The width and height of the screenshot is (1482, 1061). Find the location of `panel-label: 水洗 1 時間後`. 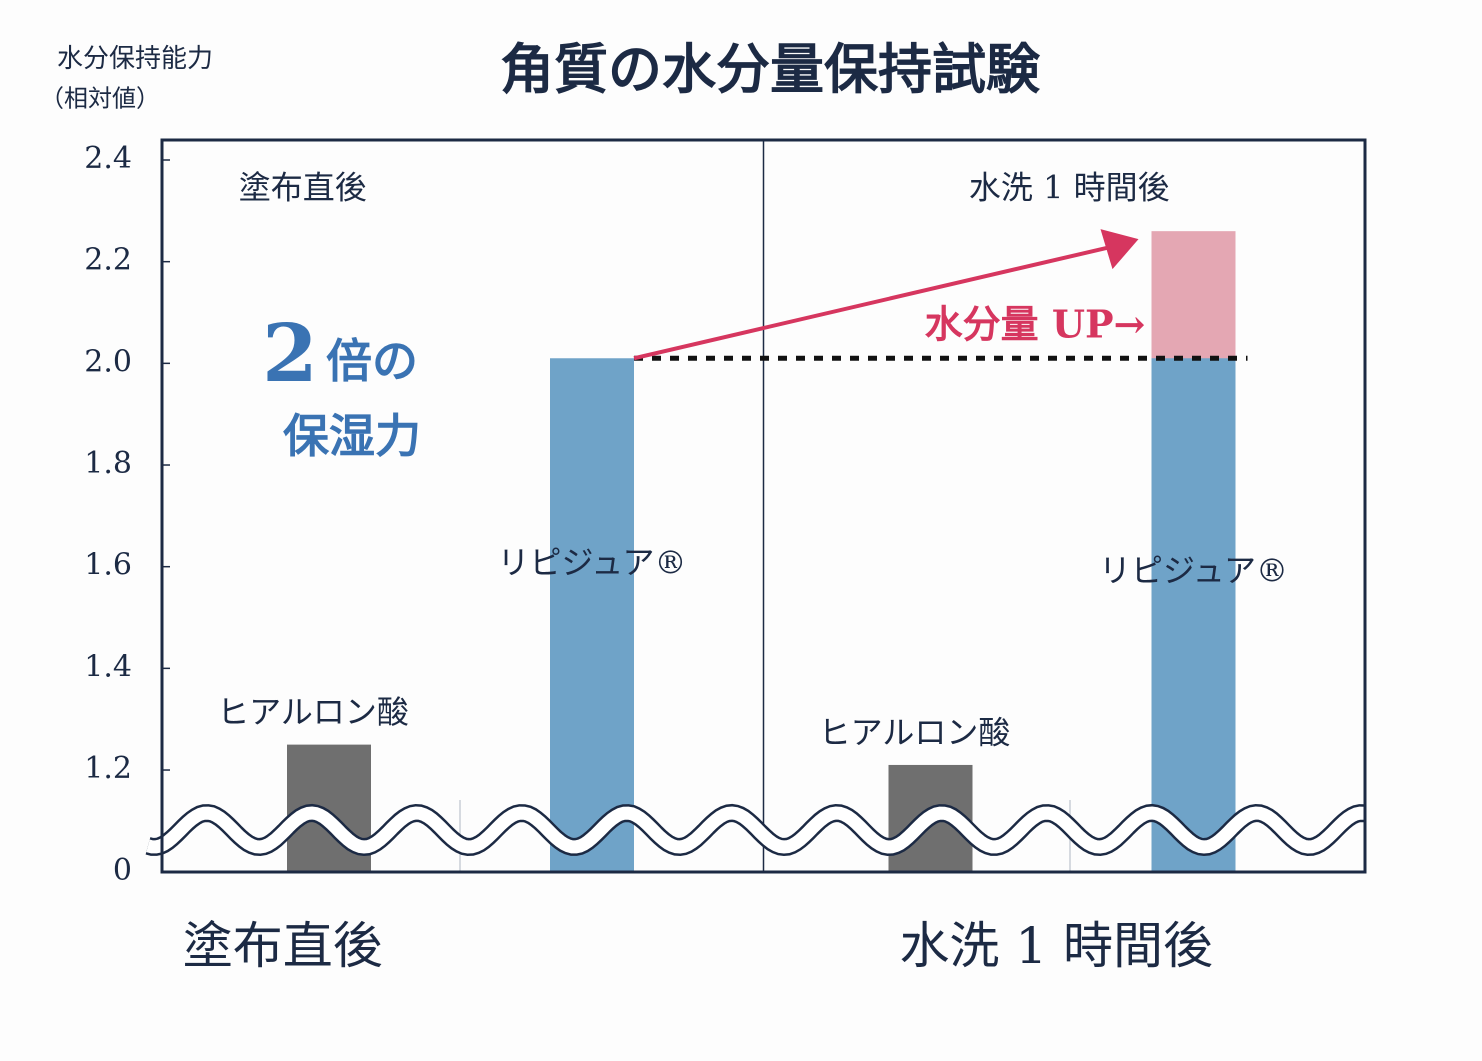

panel-label: 水洗 1 時間後 is located at coordinates (1069, 188).